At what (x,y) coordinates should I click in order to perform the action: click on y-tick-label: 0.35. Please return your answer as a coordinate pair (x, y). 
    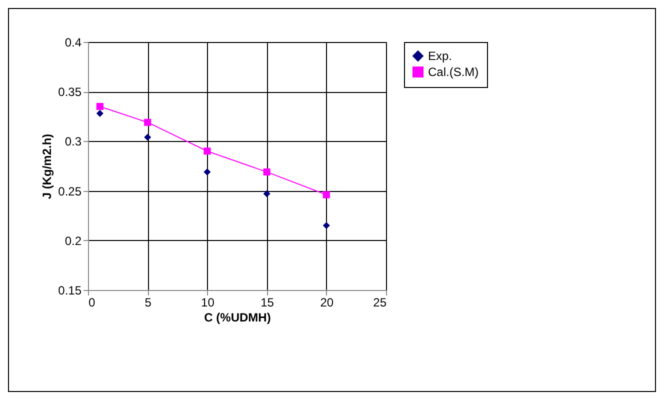
    Looking at the image, I should click on (70, 92).